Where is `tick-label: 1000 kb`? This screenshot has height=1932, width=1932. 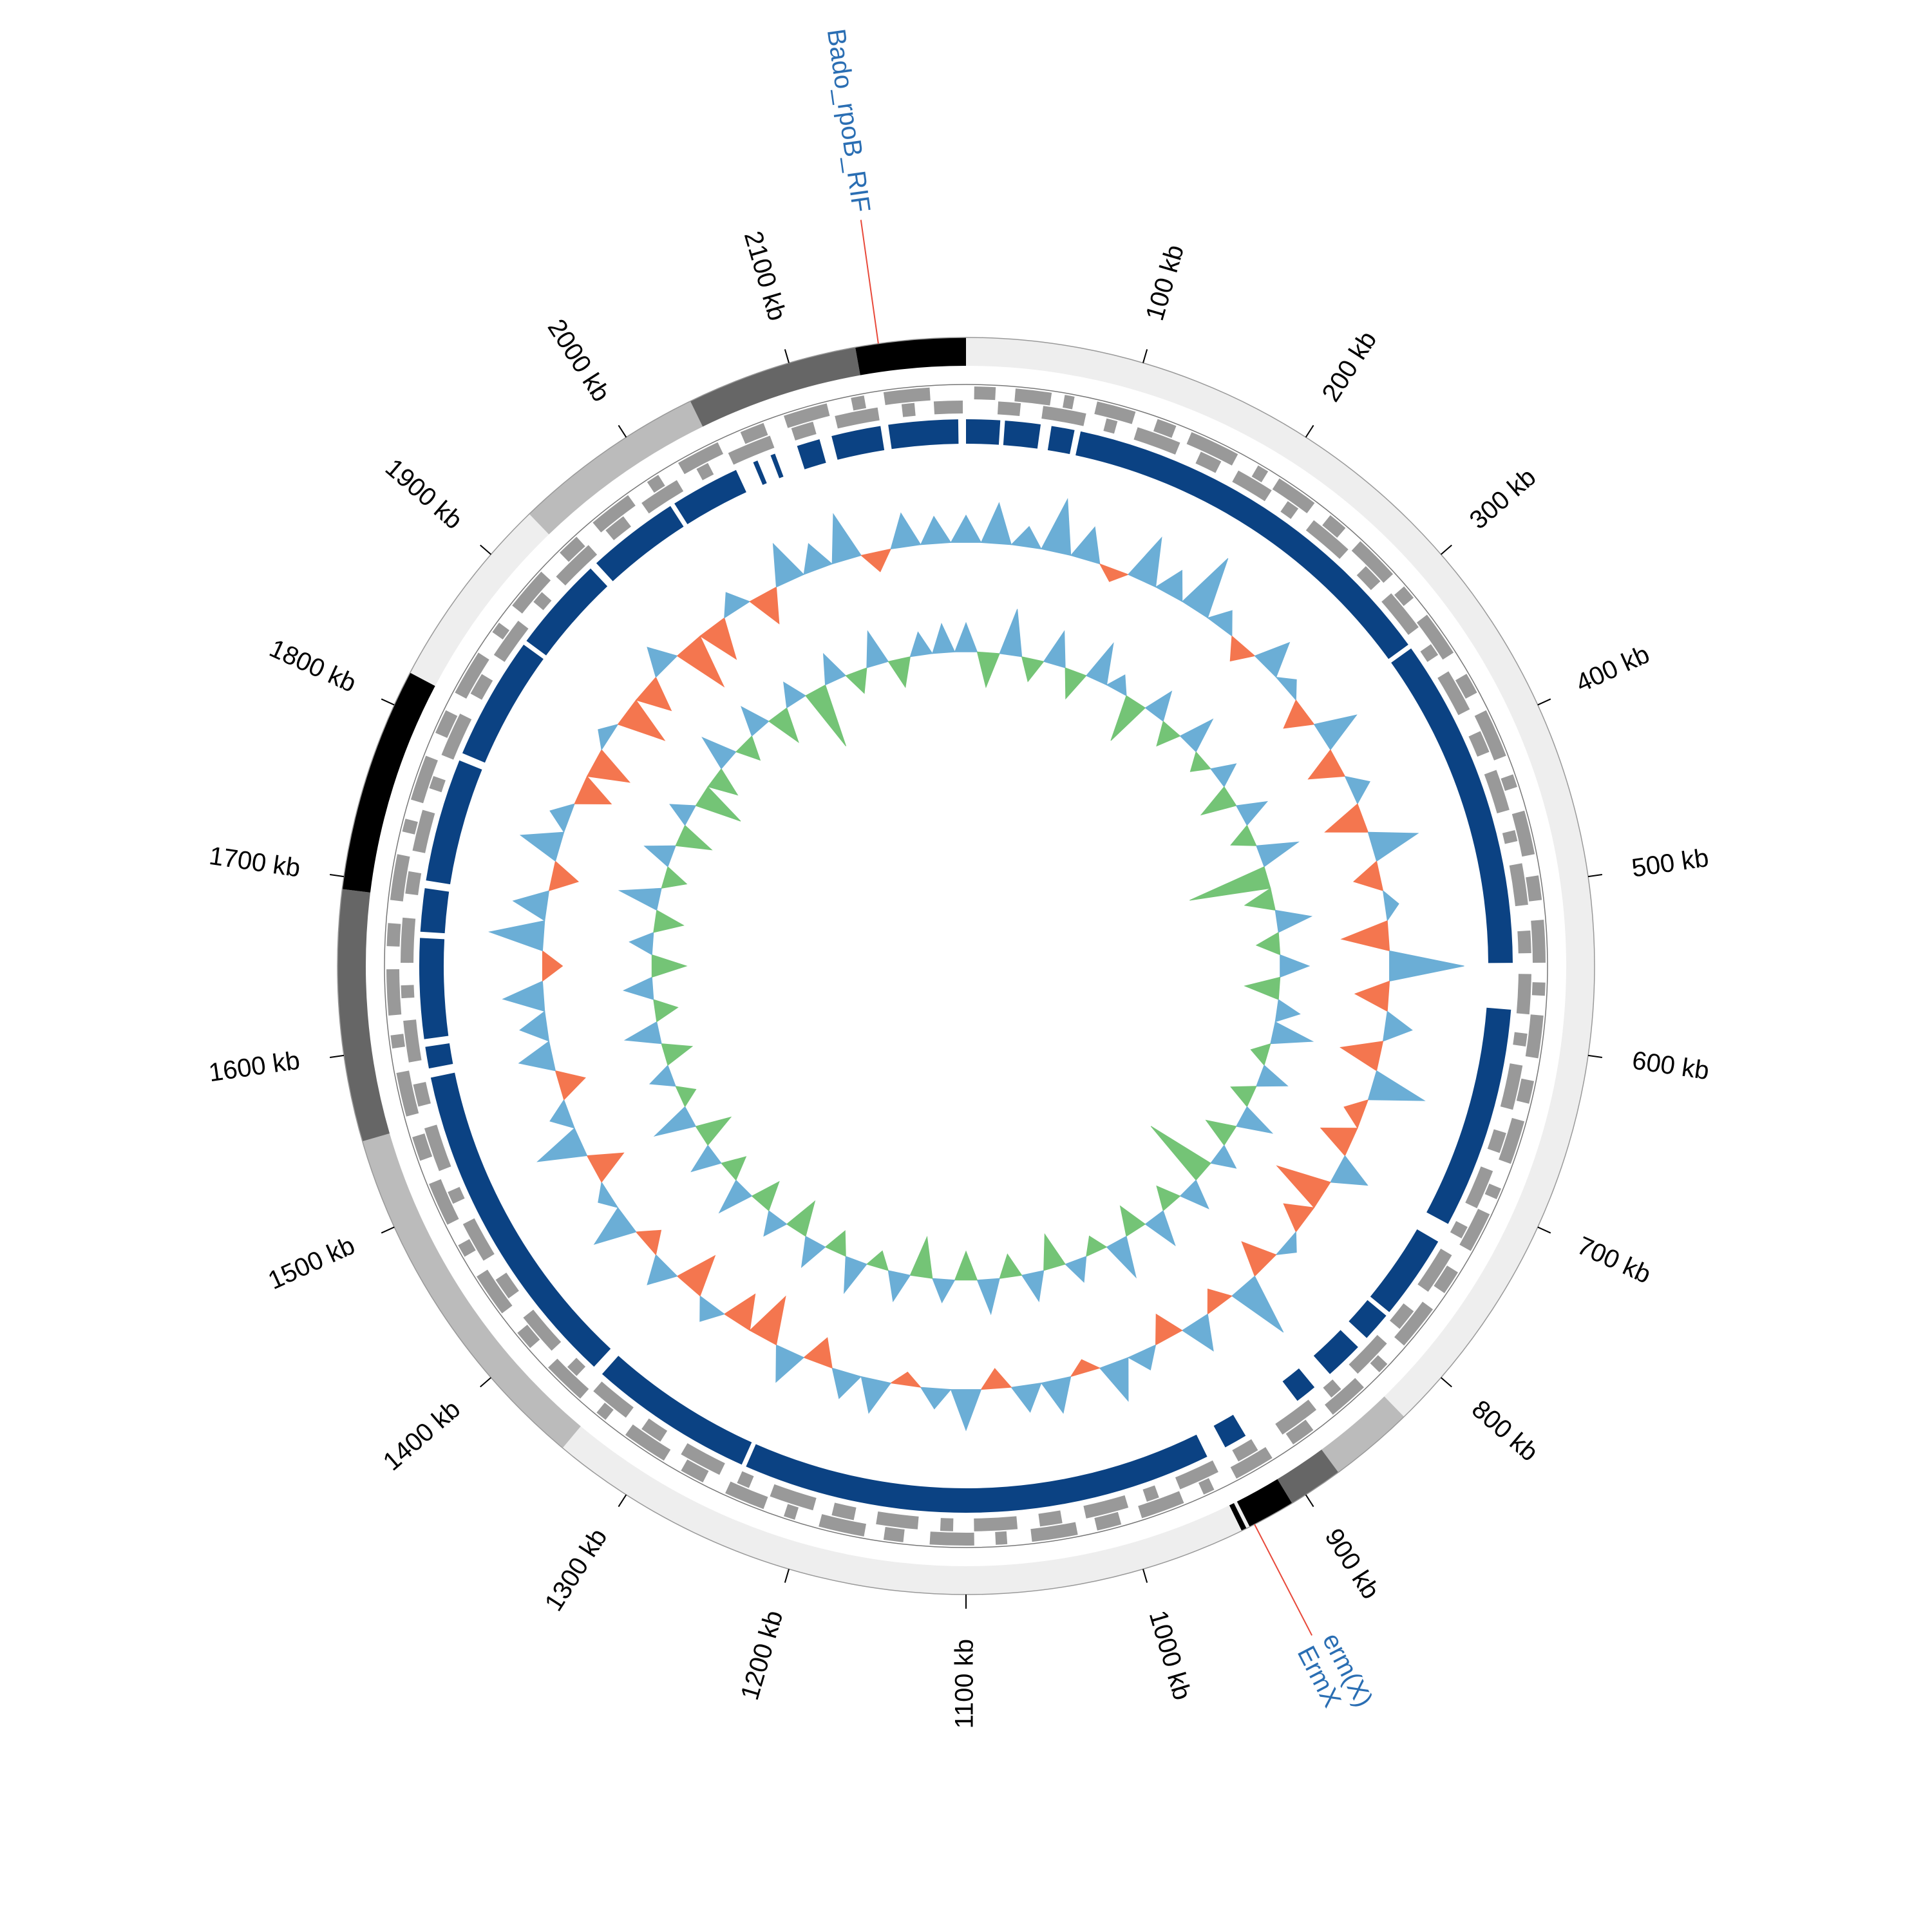
tick-label: 1000 kb is located at coordinates (1170, 1655).